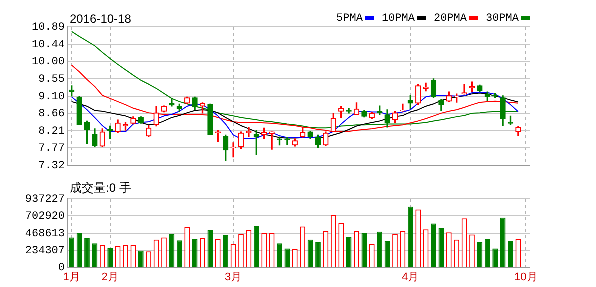  Describe the element at coordinates (502, 19) in the screenshot. I see `legend-label: 30PMA` at that location.